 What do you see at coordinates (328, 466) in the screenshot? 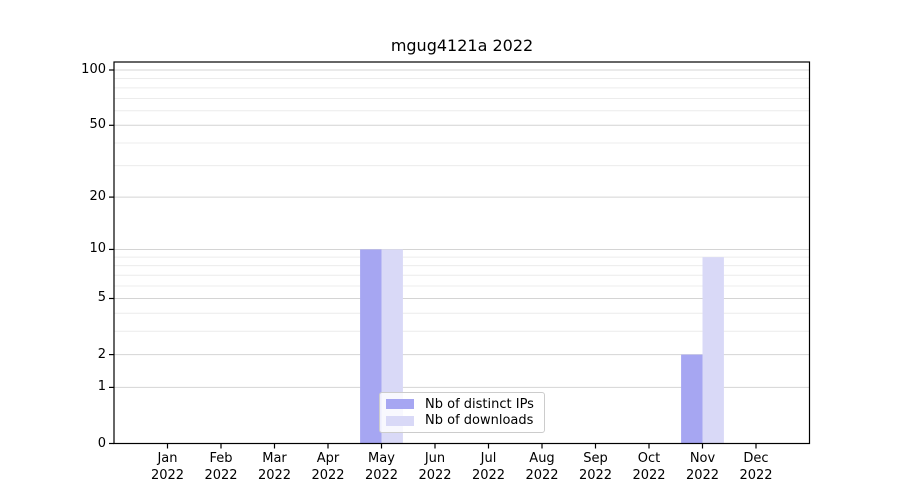
I see `x-tick-label-apr: Apr 2022` at bounding box center [328, 466].